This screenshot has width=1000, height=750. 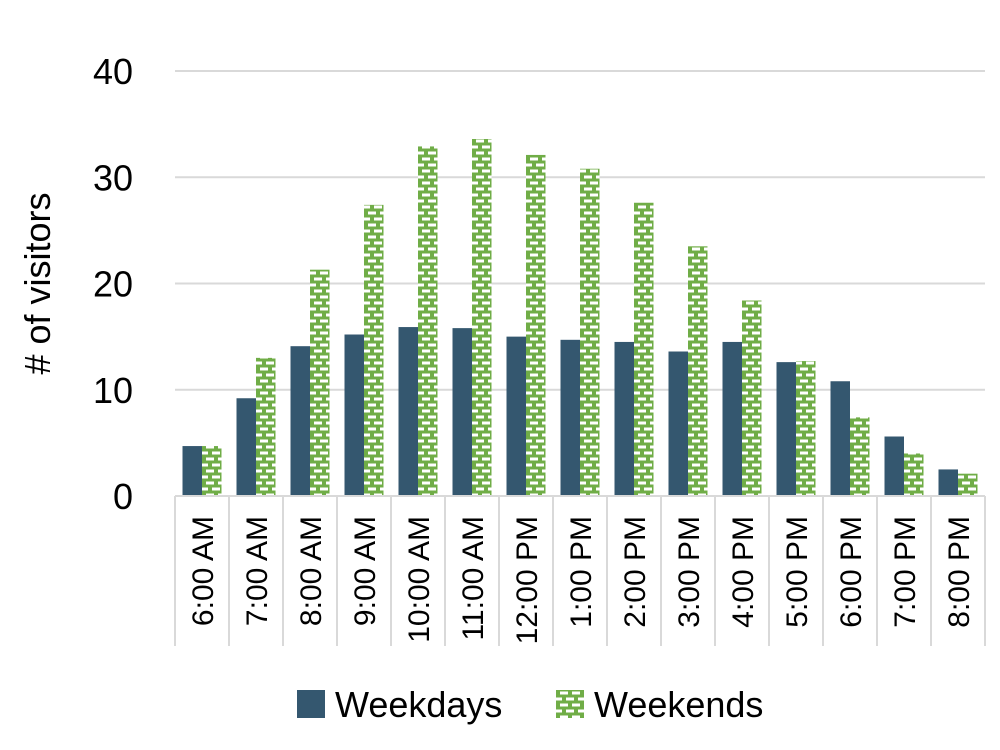 I want to click on y-tick-label: 40, so click(x=113, y=71).